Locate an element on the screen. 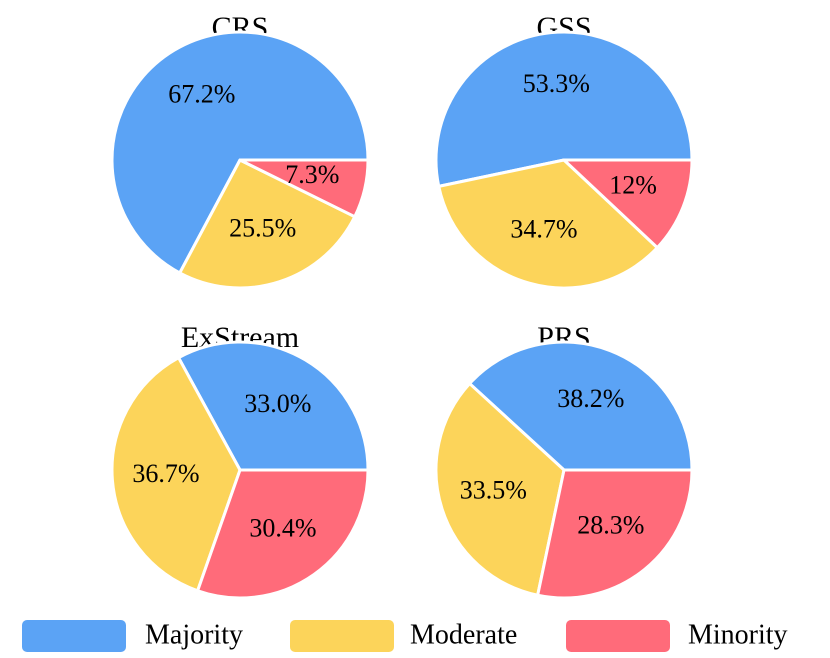 This screenshot has height=658, width=830. slice-label-exstream-minority: 30.4% is located at coordinates (282, 528).